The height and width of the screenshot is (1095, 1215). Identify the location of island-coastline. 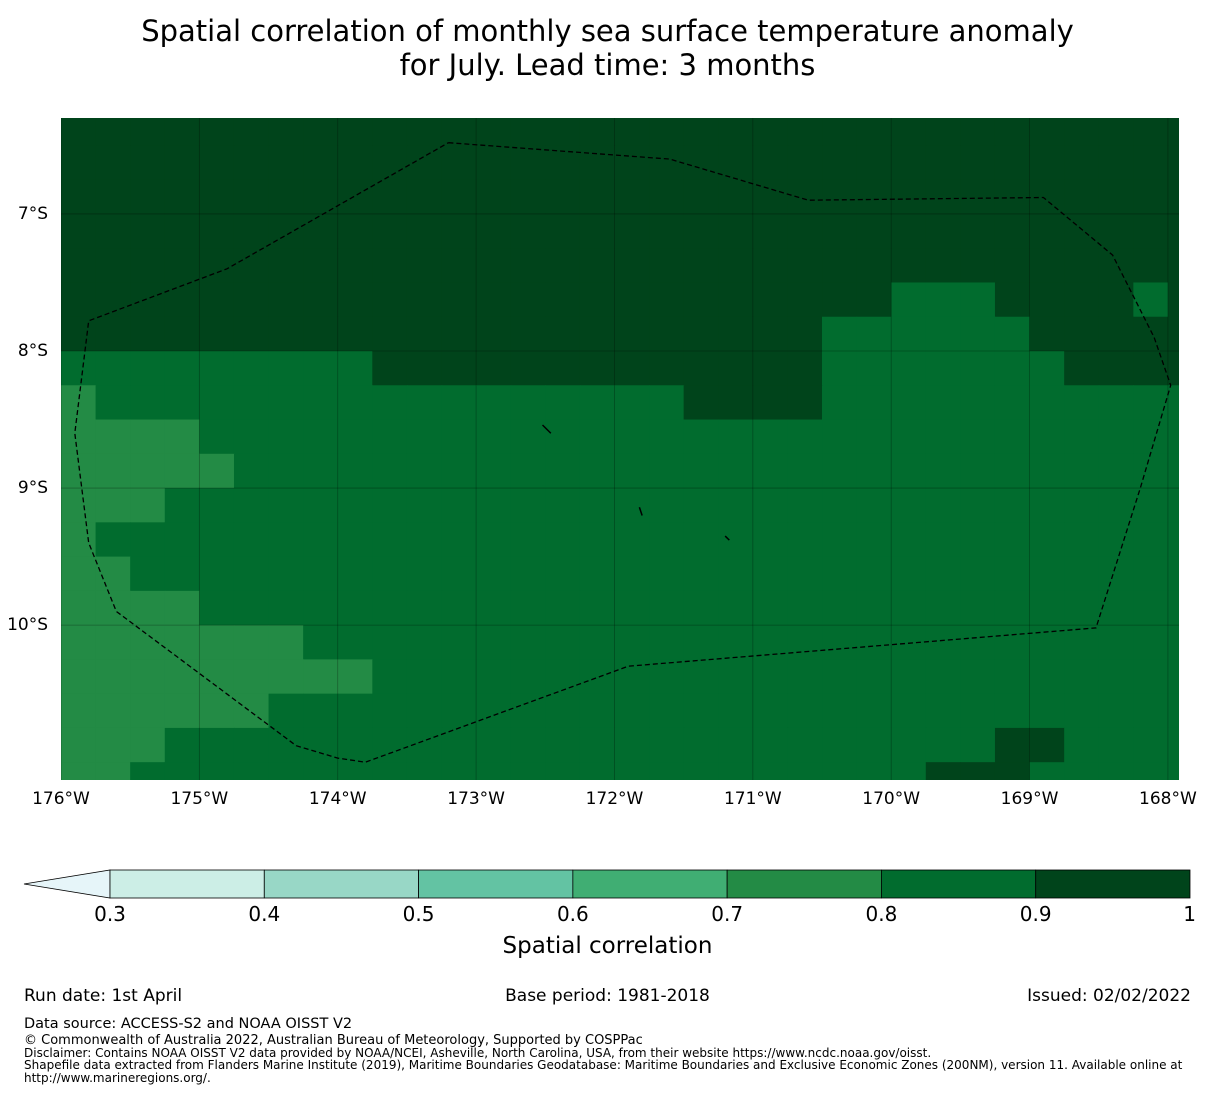
(727, 538).